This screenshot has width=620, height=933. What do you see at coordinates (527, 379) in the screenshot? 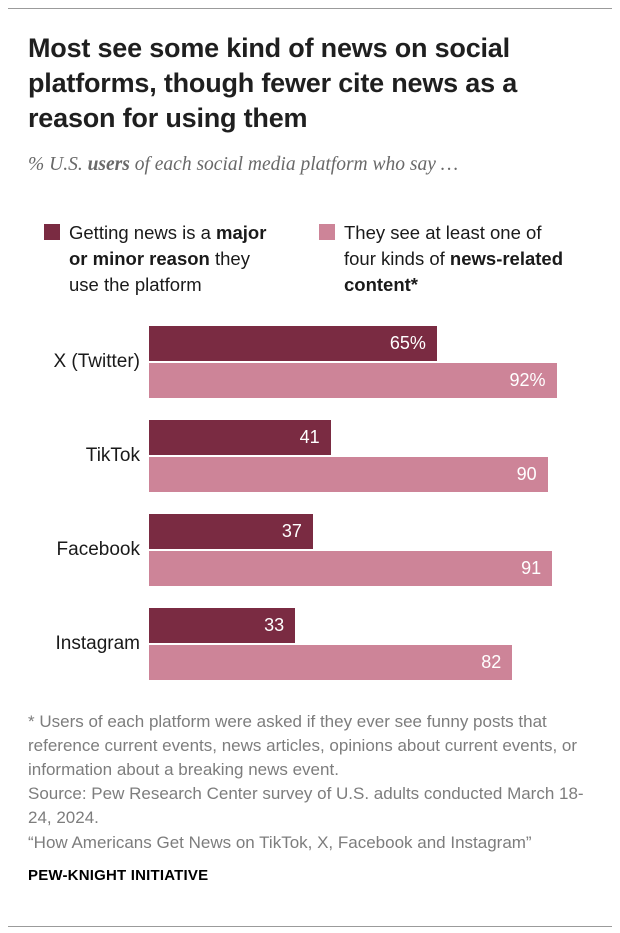
I see `bar-value-label: 92%` at bounding box center [527, 379].